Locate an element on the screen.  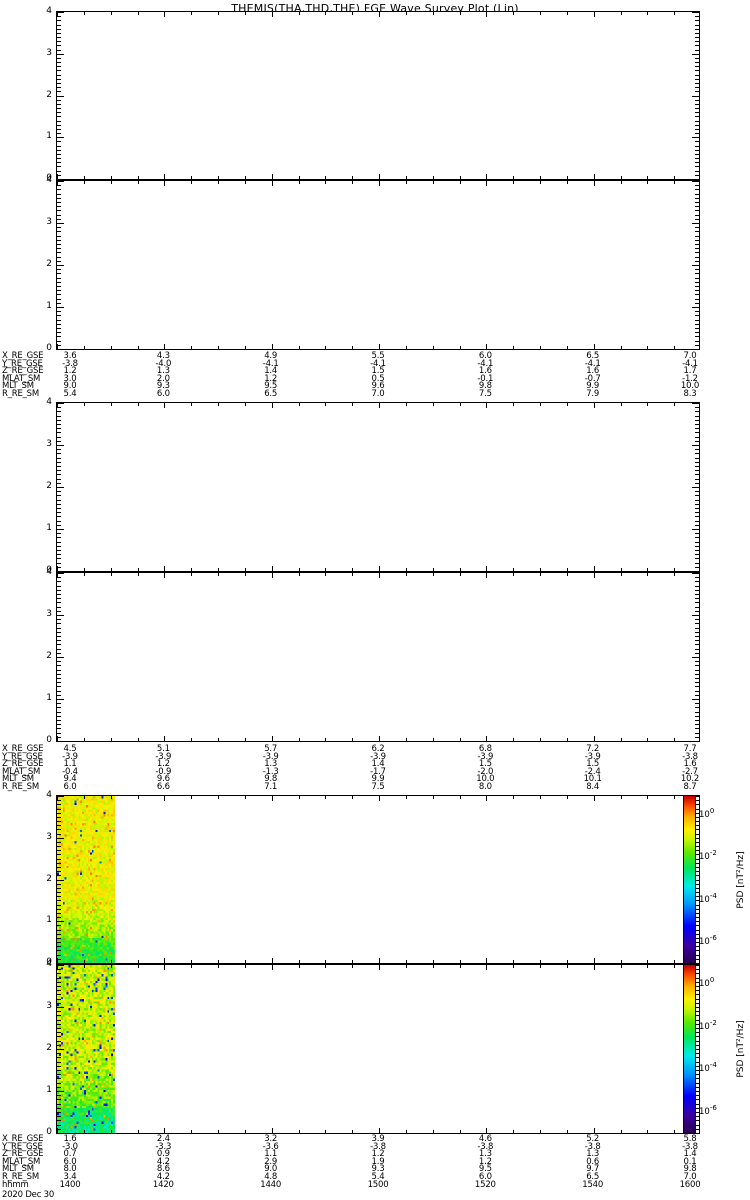
y-tick-label: 2 is located at coordinates (49, 95).